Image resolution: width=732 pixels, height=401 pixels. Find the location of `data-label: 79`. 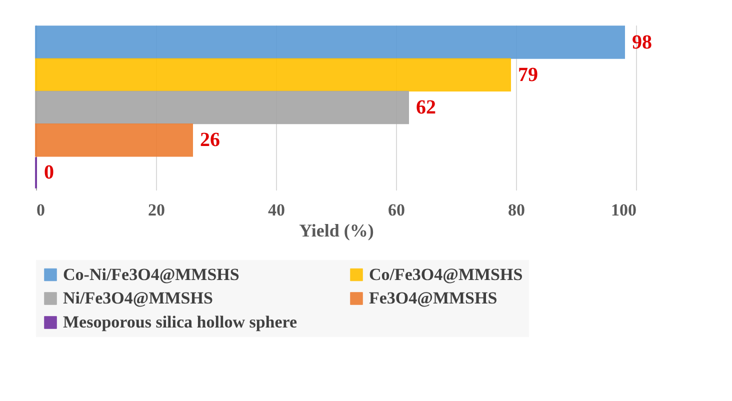

data-label: 79 is located at coordinates (528, 75).